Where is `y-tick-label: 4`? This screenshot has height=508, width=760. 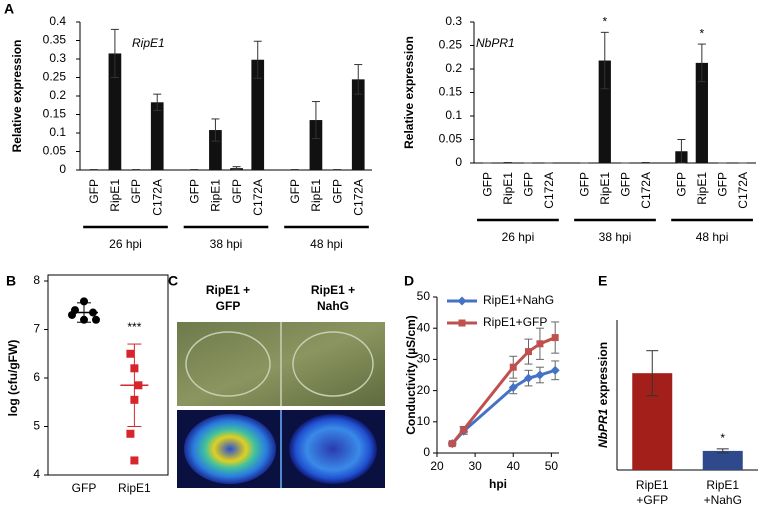
y-tick-label: 4 is located at coordinates (36, 474).